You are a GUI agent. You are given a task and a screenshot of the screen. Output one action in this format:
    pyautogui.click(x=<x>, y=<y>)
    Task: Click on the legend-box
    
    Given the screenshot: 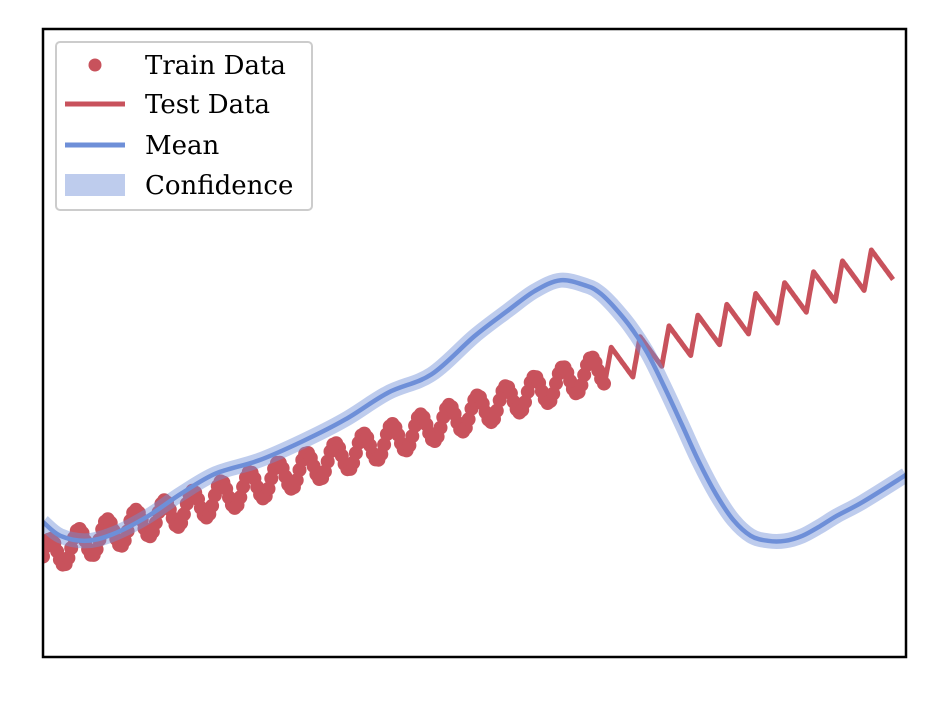 What is the action you would take?
    pyautogui.click(x=184, y=126)
    